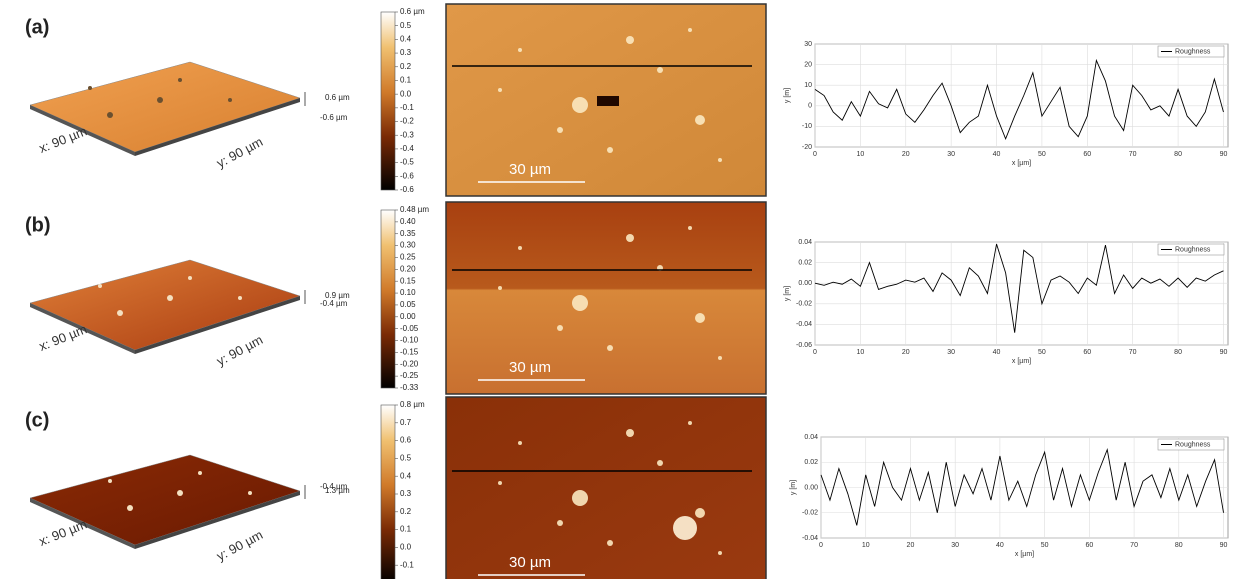 The height and width of the screenshot is (579, 1233). What do you see at coordinates (408, 268) in the screenshot?
I see `colorbar-label: 0.20` at bounding box center [408, 268].